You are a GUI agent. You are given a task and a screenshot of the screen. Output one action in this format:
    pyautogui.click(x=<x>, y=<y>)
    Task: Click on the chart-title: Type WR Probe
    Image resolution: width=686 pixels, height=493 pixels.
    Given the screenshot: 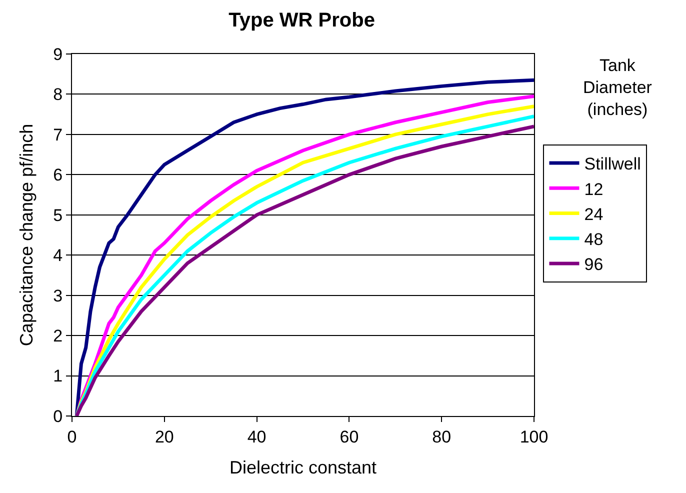 What is the action you would take?
    pyautogui.click(x=301, y=20)
    